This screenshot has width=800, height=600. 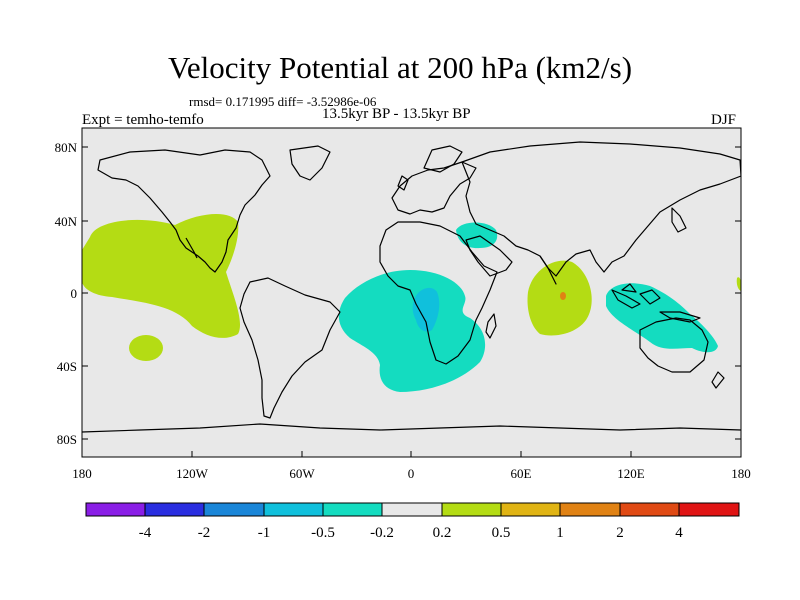 What do you see at coordinates (323, 533) in the screenshot?
I see `colorbar-label: -0.5` at bounding box center [323, 533].